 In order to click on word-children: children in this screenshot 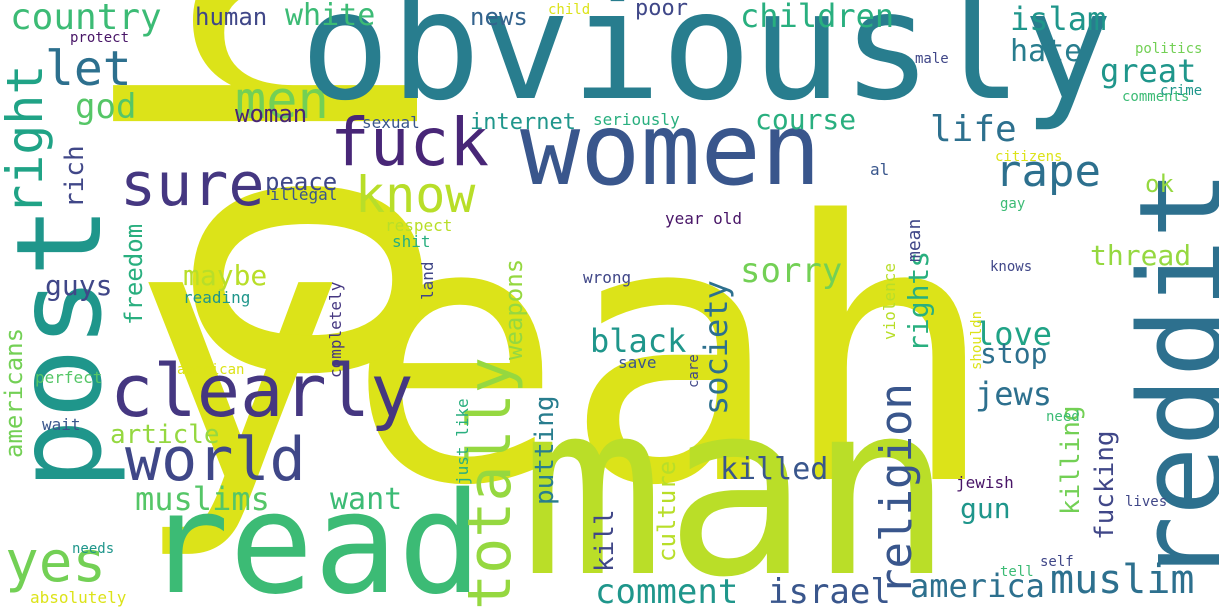, I will do `click(817, 17)`.